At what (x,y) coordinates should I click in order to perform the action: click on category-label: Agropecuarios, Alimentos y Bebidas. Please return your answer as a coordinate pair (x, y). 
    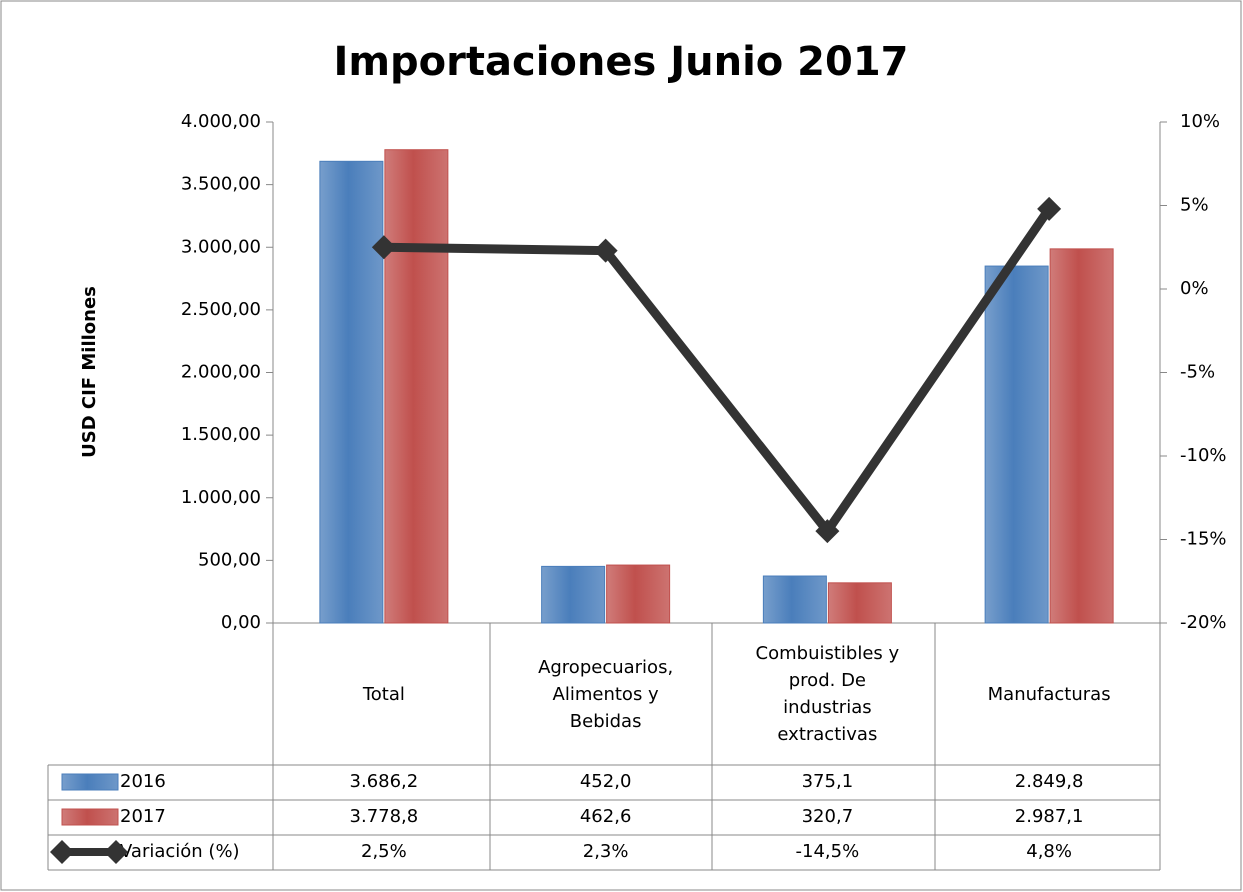
    Looking at the image, I should click on (606, 694).